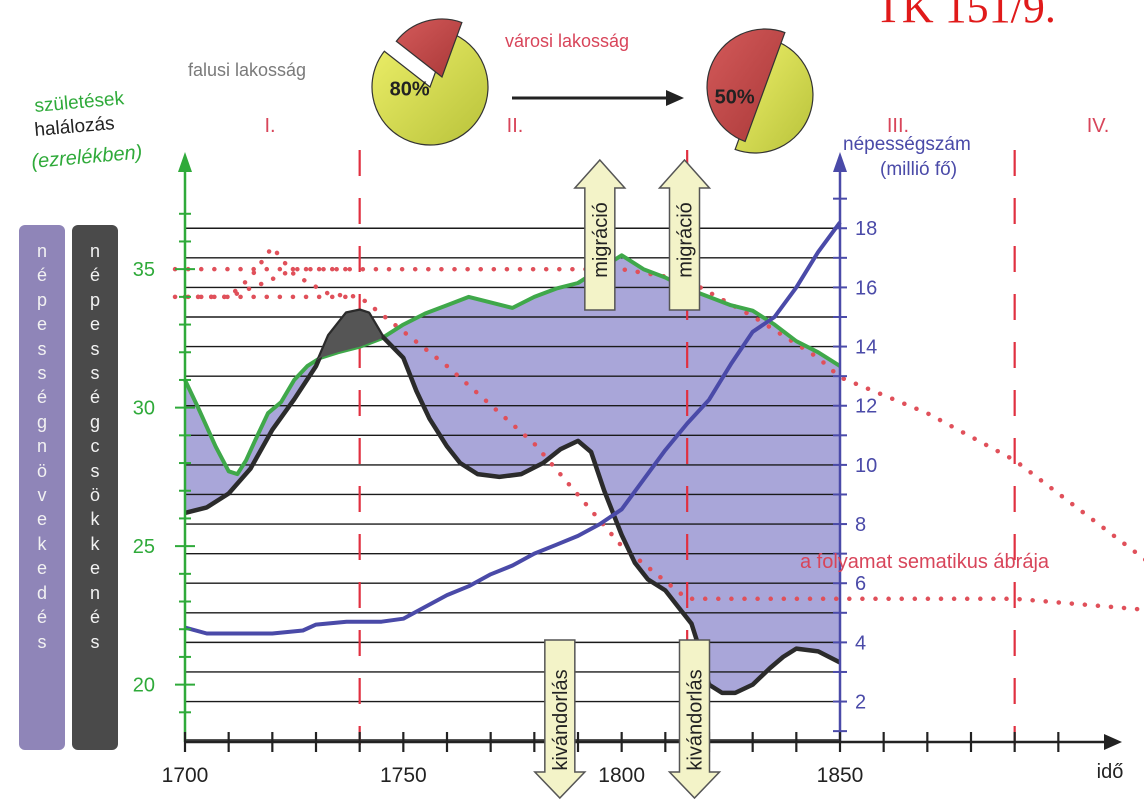 This screenshot has height=800, width=1144. I want to click on period-label: III., so click(898, 126).